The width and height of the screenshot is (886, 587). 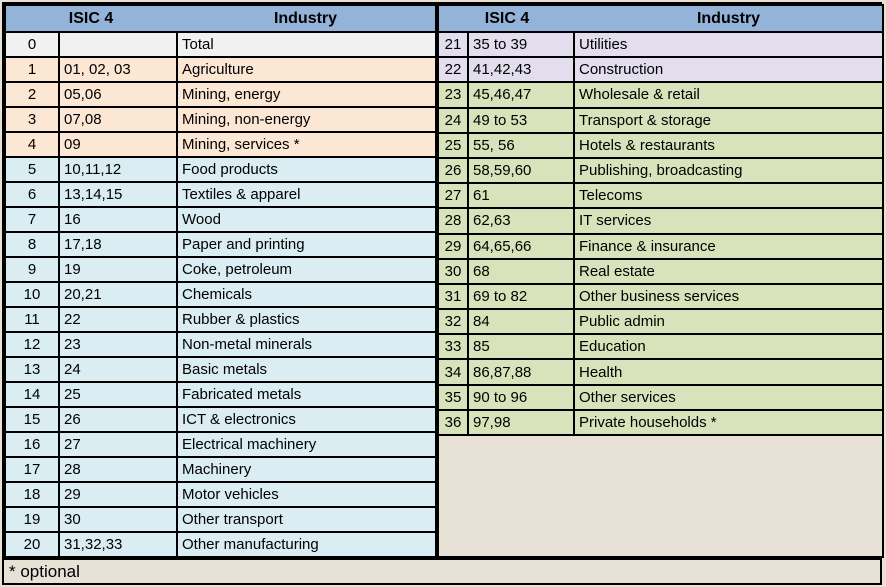 I want to click on isic-code-cell: 22, so click(x=118, y=319).